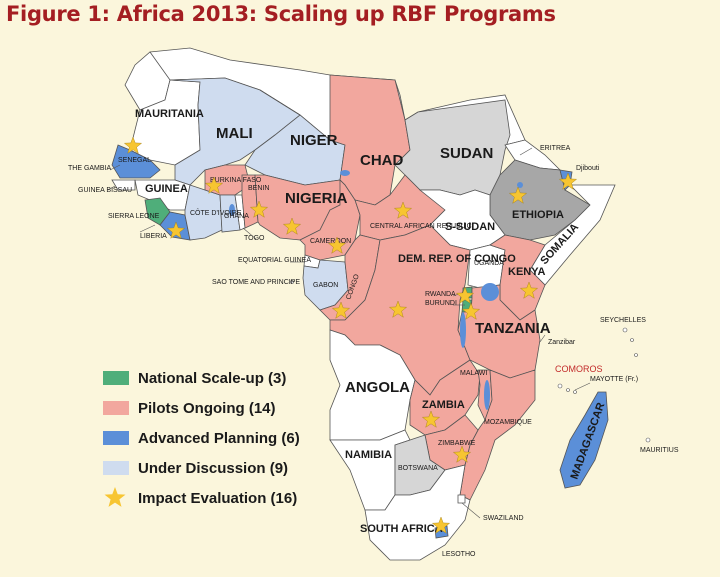 This screenshot has width=720, height=577. I want to click on legend-item: Advanced Planning (6), so click(201, 438).